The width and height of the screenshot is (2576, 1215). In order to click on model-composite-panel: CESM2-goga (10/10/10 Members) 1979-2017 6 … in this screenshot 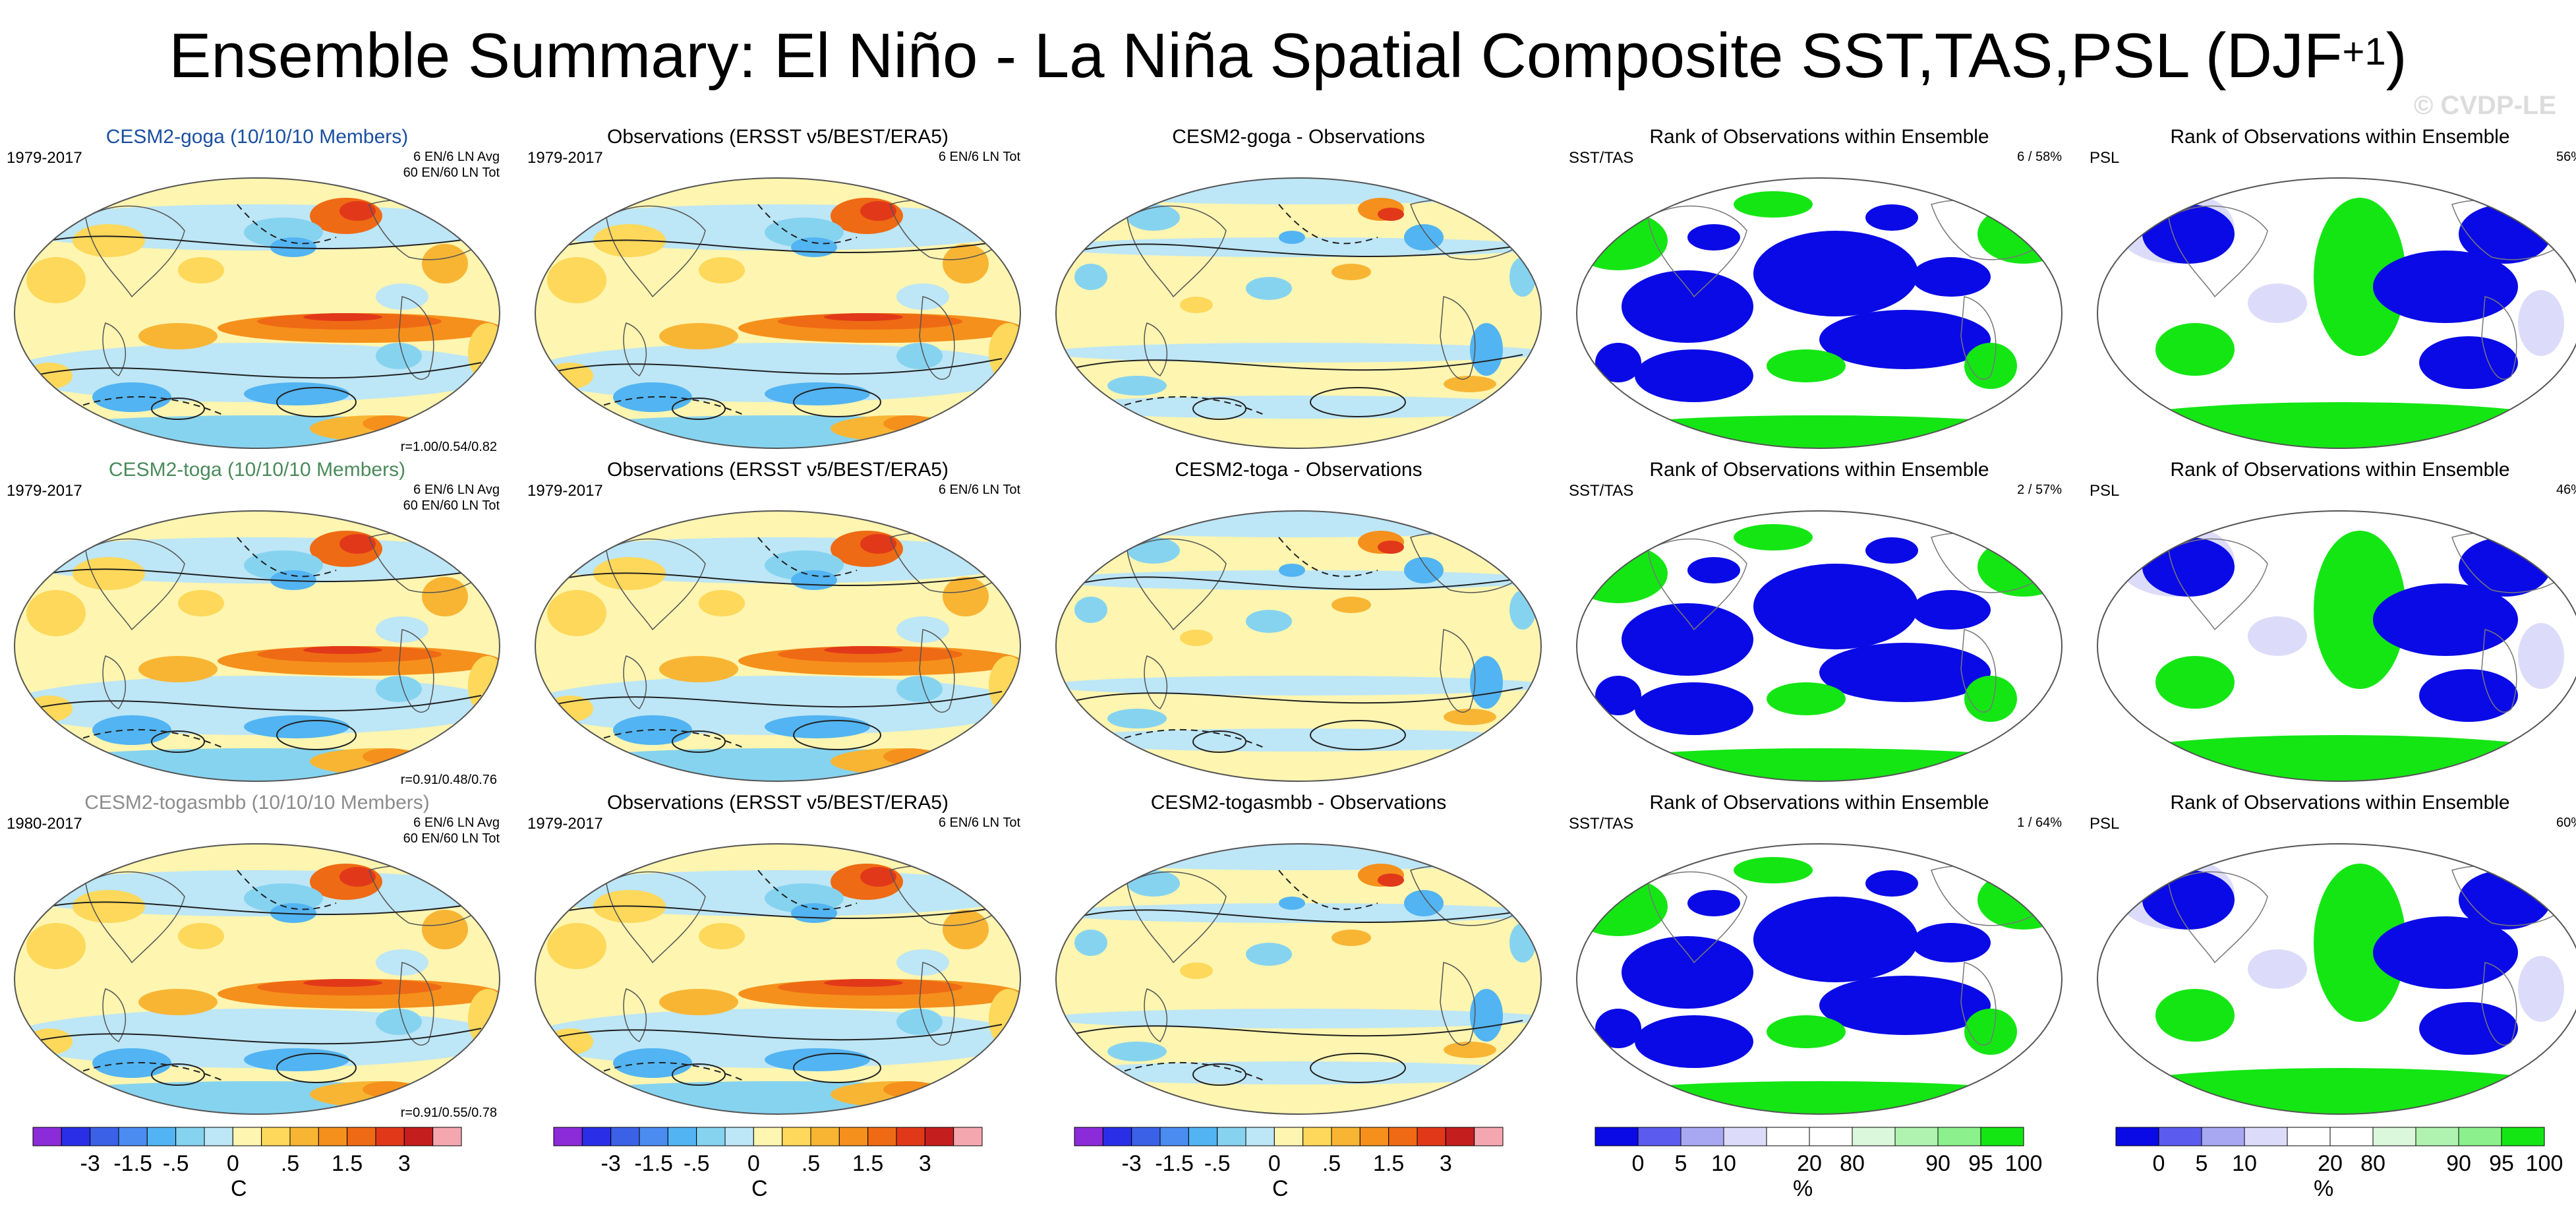, I will do `click(257, 290)`.